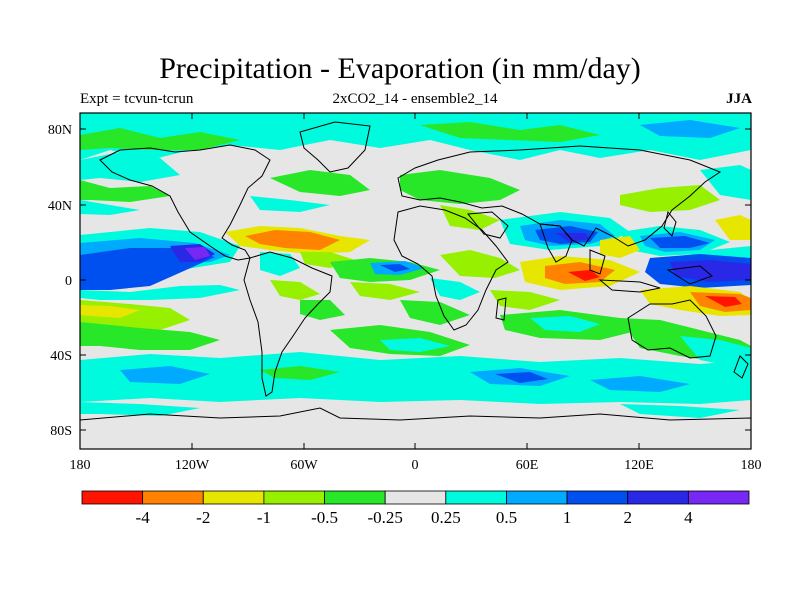  What do you see at coordinates (264, 517) in the screenshot?
I see `colorbar-label: -1` at bounding box center [264, 517].